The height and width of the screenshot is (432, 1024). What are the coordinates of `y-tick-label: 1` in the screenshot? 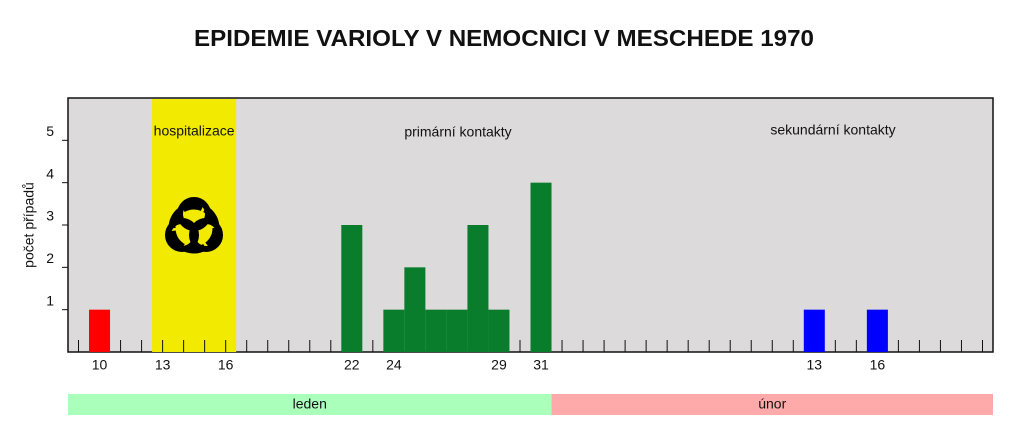 It's located at (50, 300).